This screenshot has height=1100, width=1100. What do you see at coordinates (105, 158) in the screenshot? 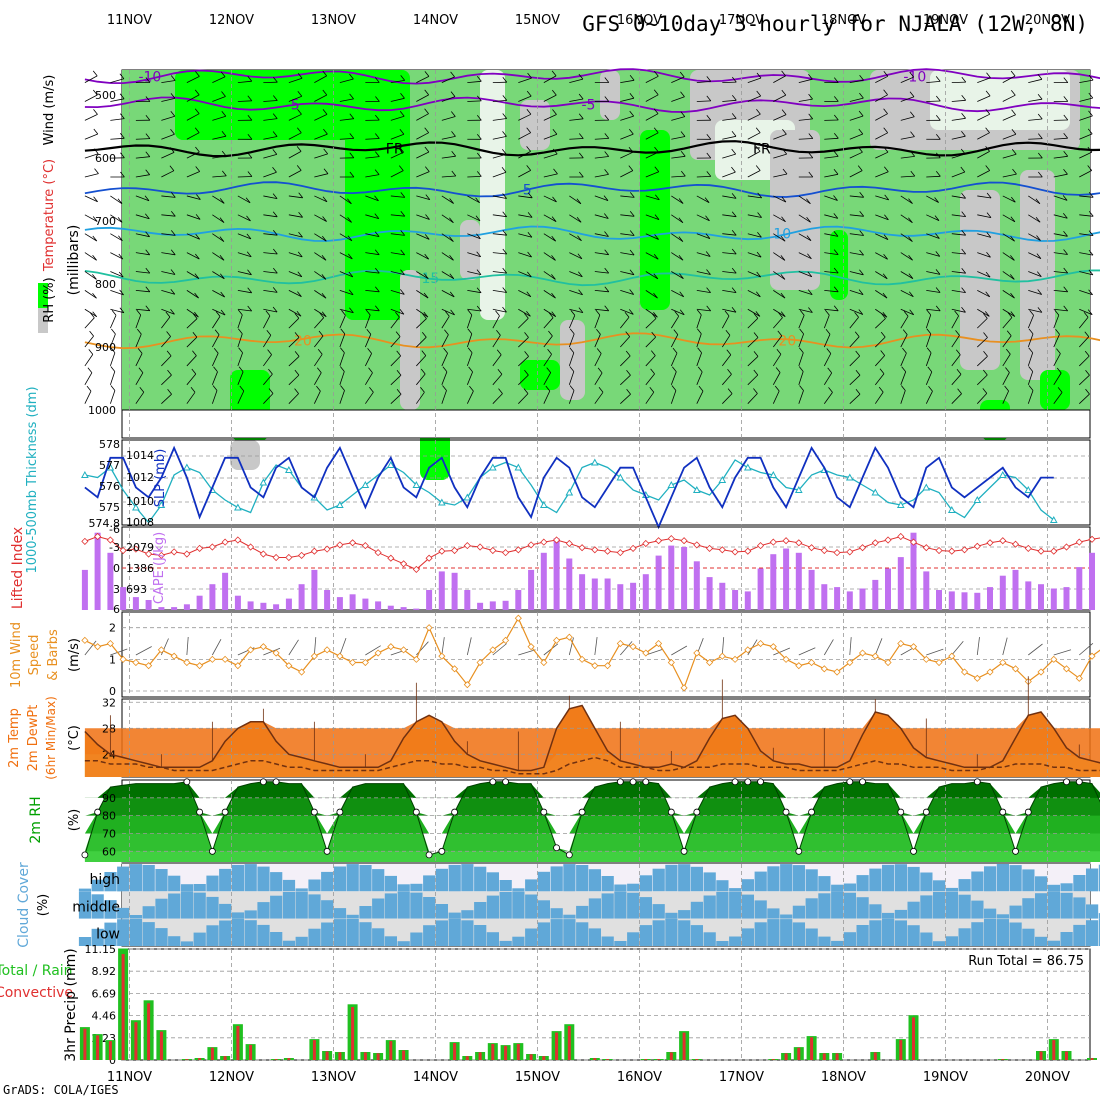
I see `pressure-tick: 600` at bounding box center [105, 158].